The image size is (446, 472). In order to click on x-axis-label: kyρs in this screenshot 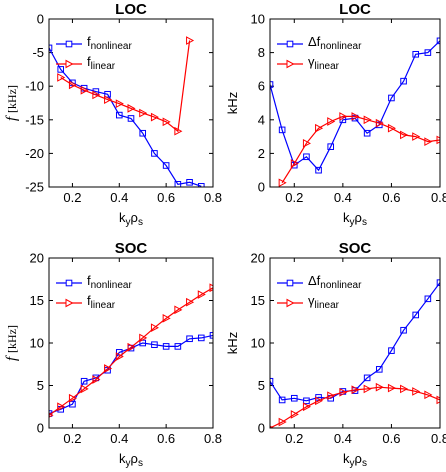, I will do `click(355, 219)`.